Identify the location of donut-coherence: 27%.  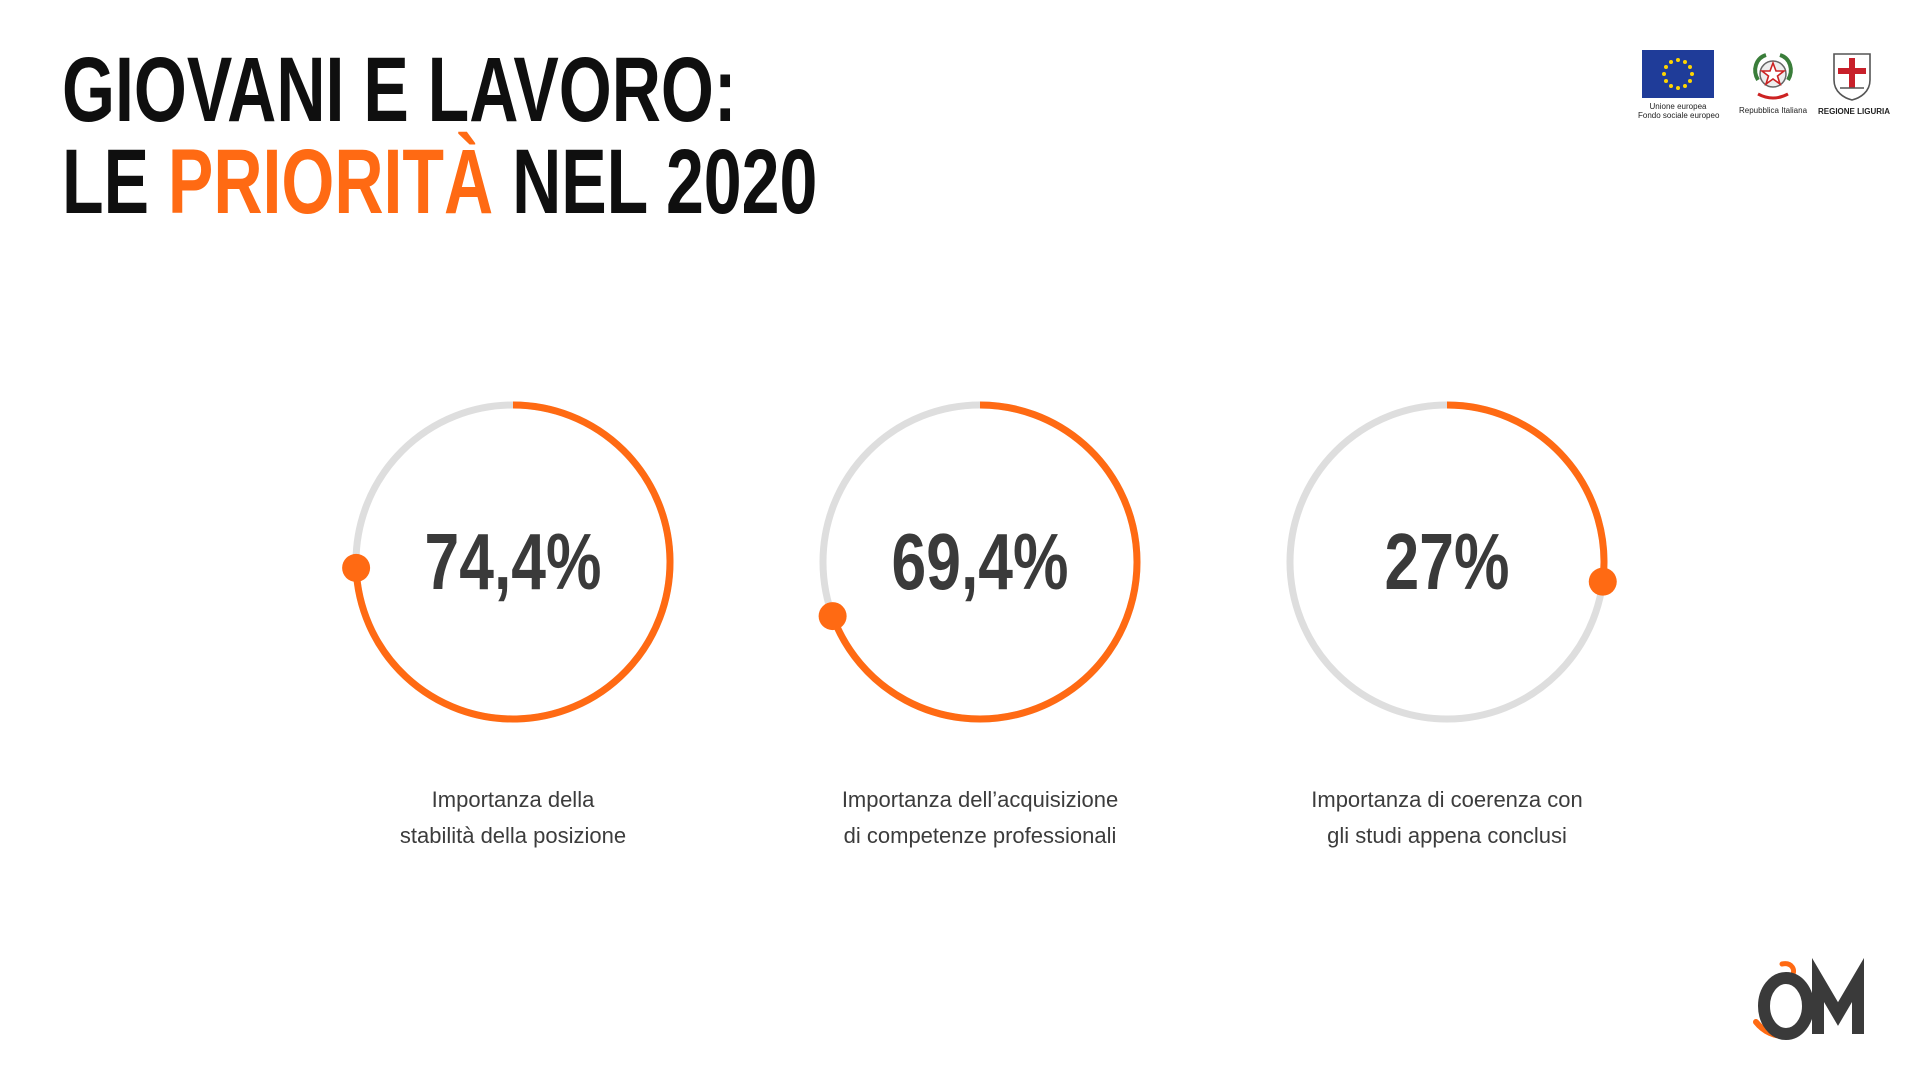
(1449, 562).